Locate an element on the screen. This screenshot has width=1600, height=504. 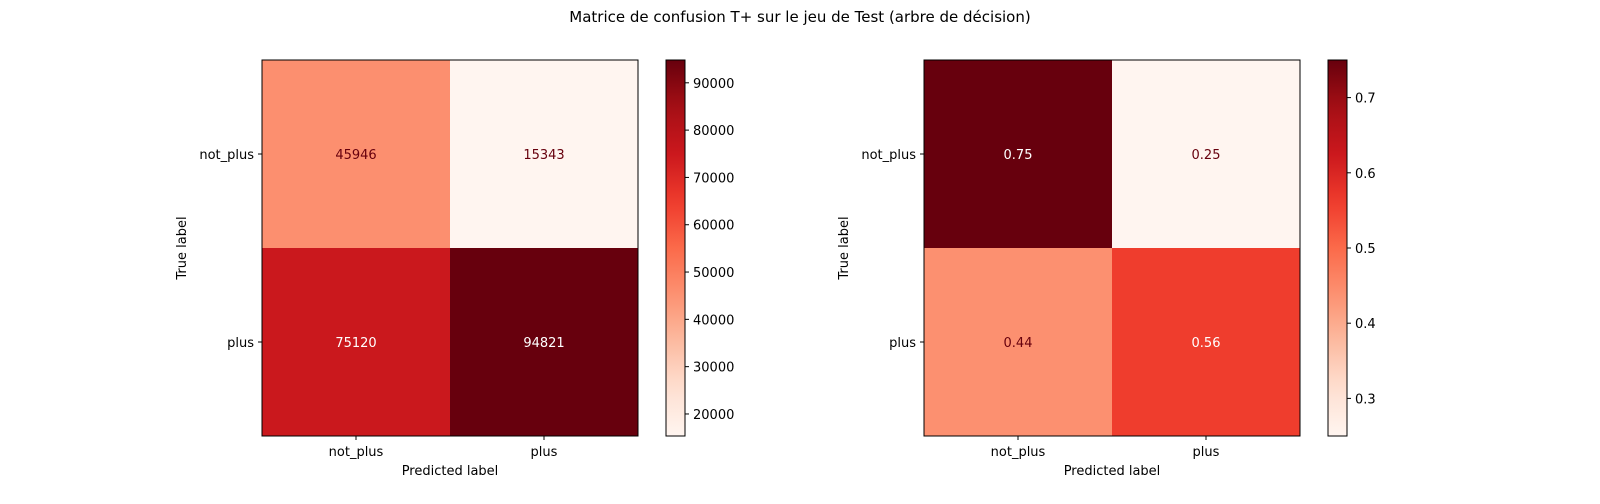
cell-value-label: 94821 is located at coordinates (543, 343).